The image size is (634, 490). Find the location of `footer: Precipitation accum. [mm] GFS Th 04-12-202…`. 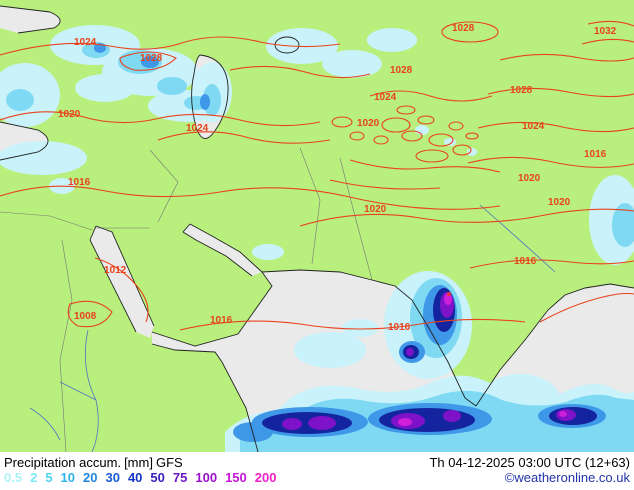

footer: Precipitation accum. [mm] GFS Th 04-12-202… is located at coordinates (317, 471).